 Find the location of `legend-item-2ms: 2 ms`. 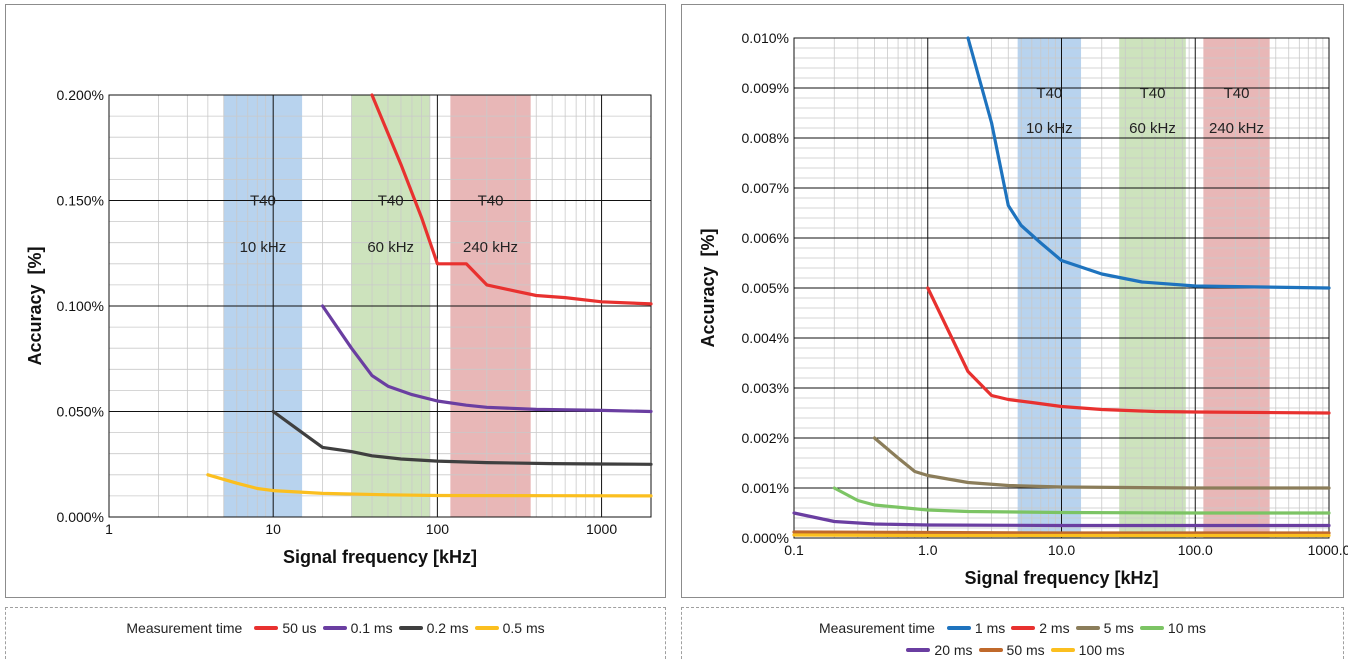

legend-item-2ms: 2 ms is located at coordinates (1040, 628).